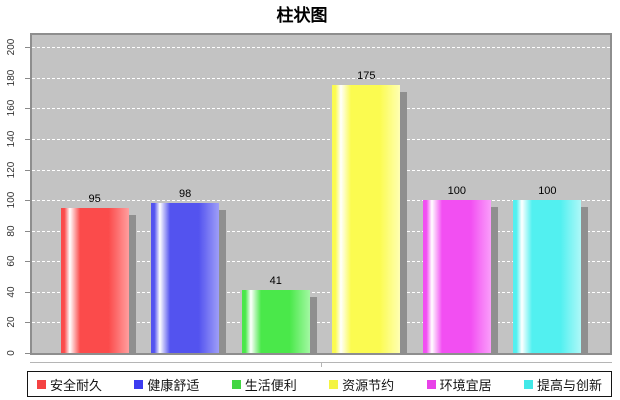 The width and height of the screenshot is (620, 400). Describe the element at coordinates (185, 194) in the screenshot. I see `bar-value-label-1: 98` at that location.